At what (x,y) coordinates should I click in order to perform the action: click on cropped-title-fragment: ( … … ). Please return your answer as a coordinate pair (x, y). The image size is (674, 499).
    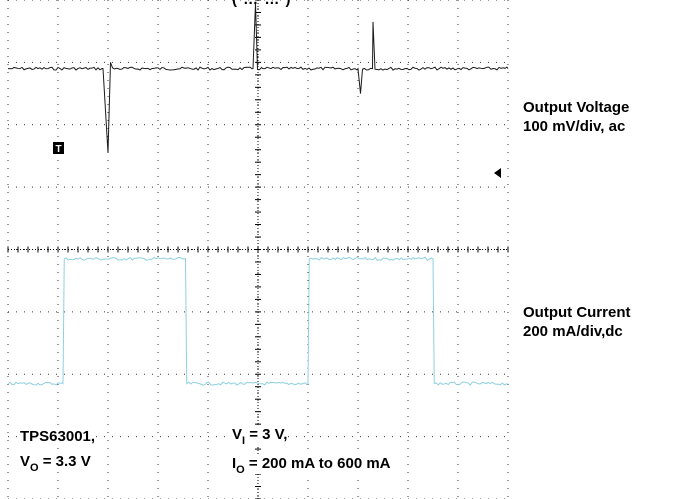
    Looking at the image, I should click on (262, 4).